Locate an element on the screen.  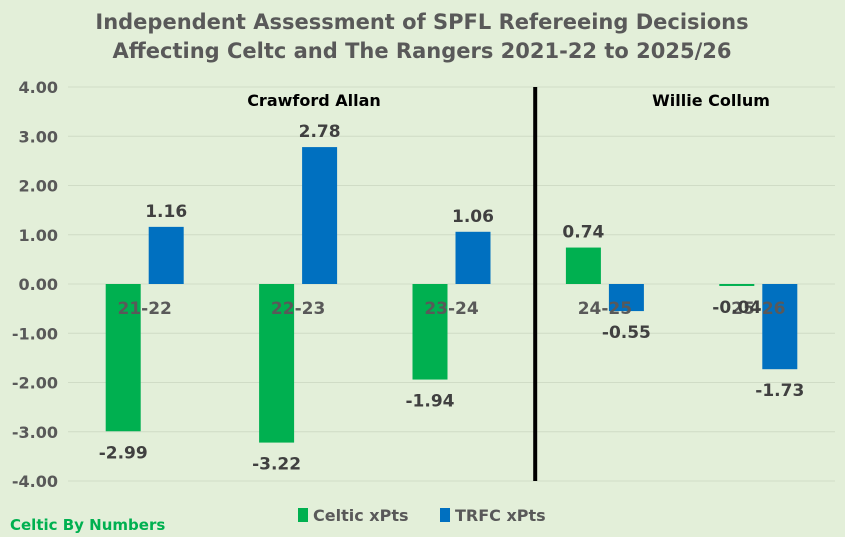
category-label: 22-23 is located at coordinates (298, 309).